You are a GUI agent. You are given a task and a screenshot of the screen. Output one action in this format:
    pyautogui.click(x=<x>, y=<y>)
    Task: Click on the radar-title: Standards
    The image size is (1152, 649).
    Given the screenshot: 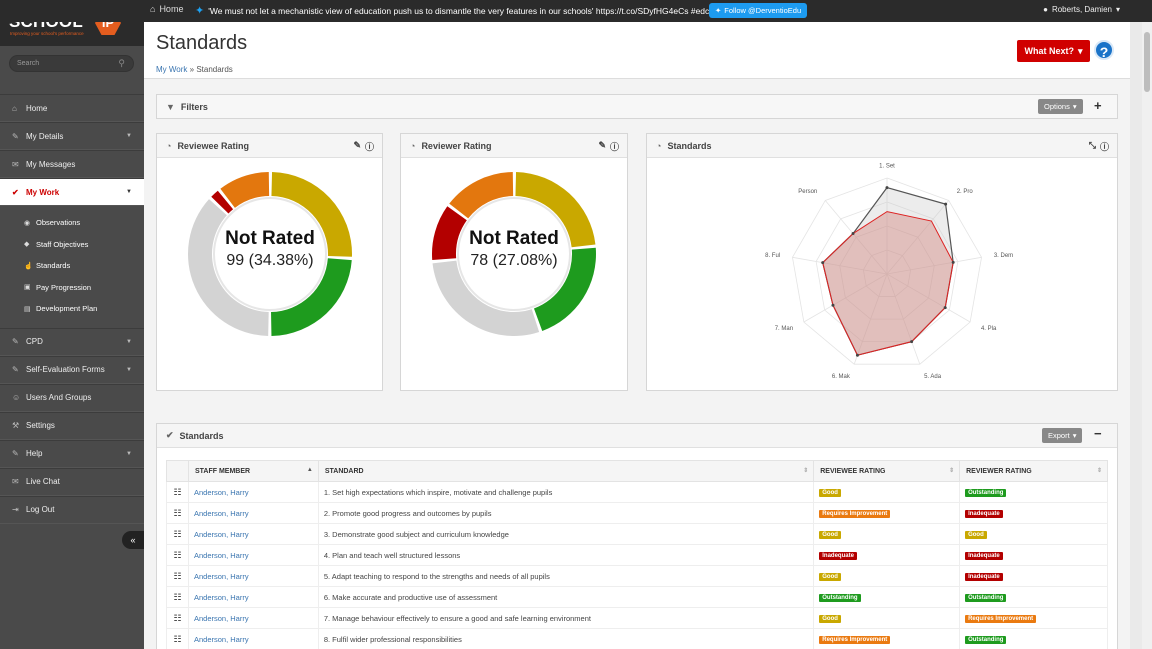 What is the action you would take?
    pyautogui.click(x=689, y=145)
    